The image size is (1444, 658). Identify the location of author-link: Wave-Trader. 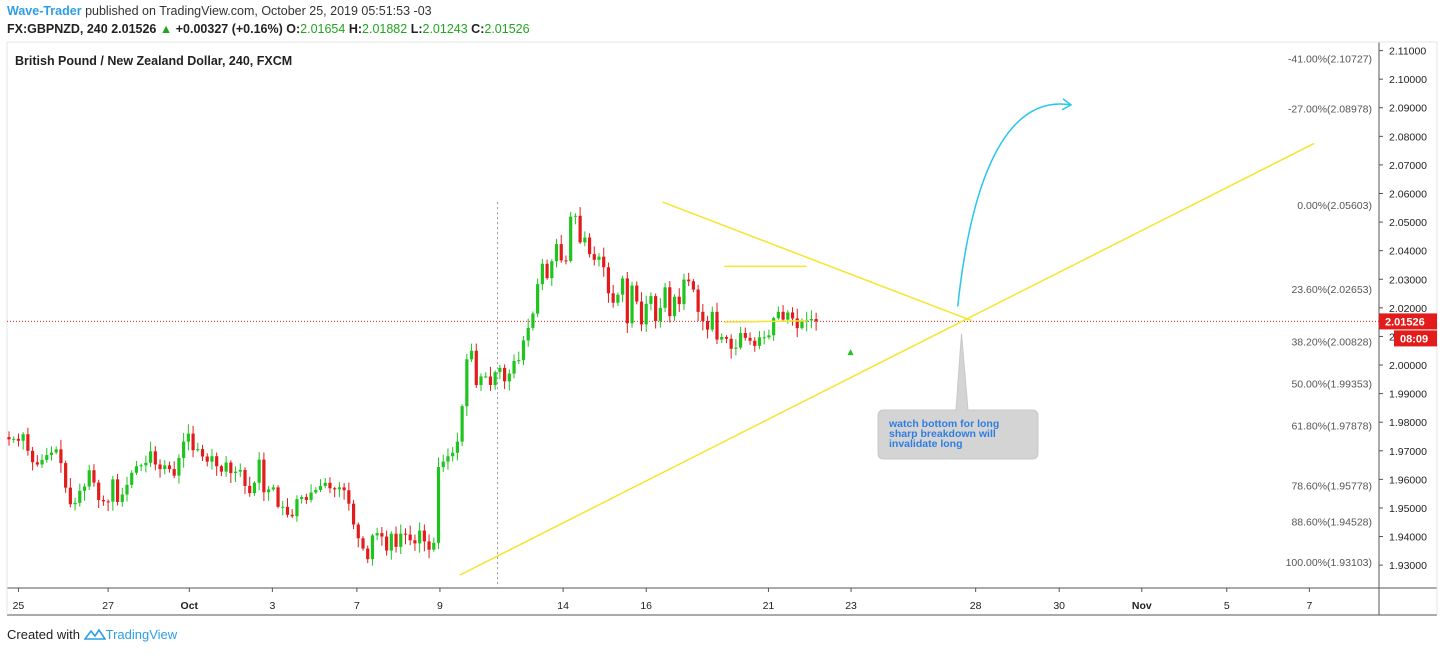
(44, 11).